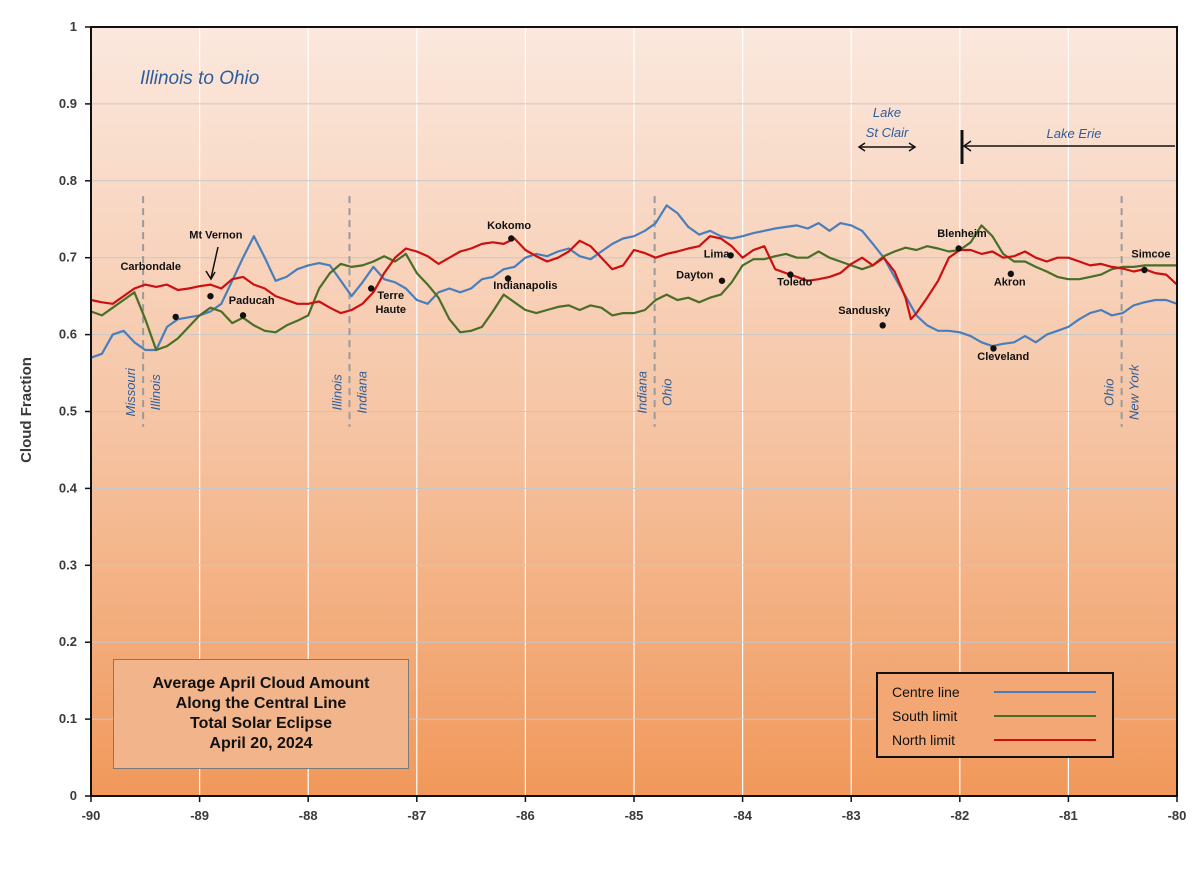 The width and height of the screenshot is (1200, 871). Describe the element at coordinates (390, 296) in the screenshot. I see `city-label-terre: Terre` at that location.